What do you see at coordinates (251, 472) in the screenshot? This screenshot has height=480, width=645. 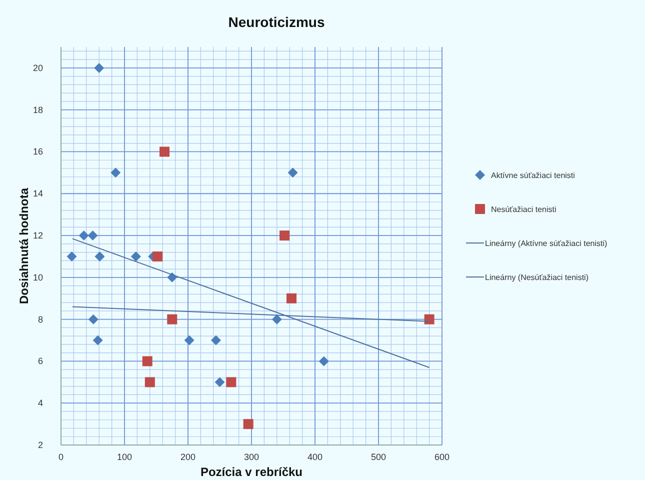 I see `x-axis-title: Pozícia v rebríčku` at bounding box center [251, 472].